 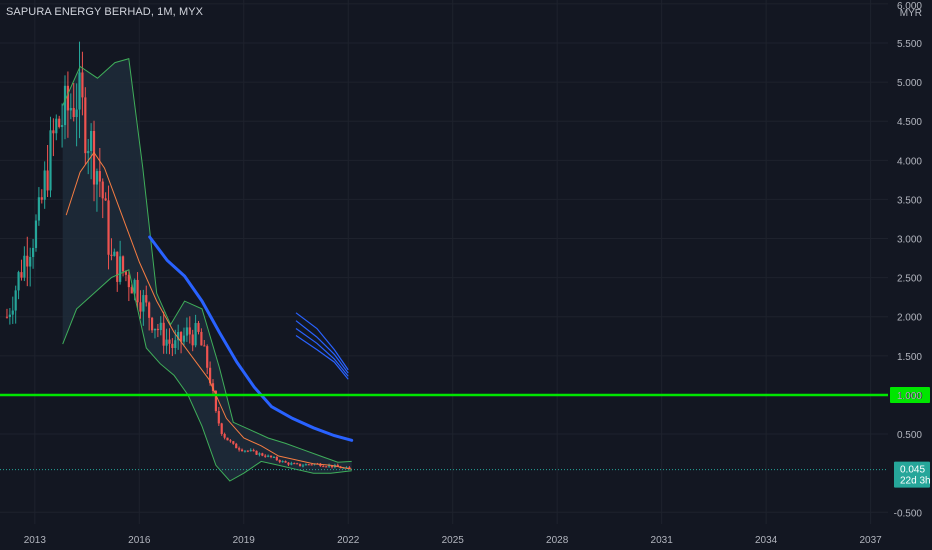 What do you see at coordinates (251, 338) in the screenshot?
I see `projection-line` at bounding box center [251, 338].